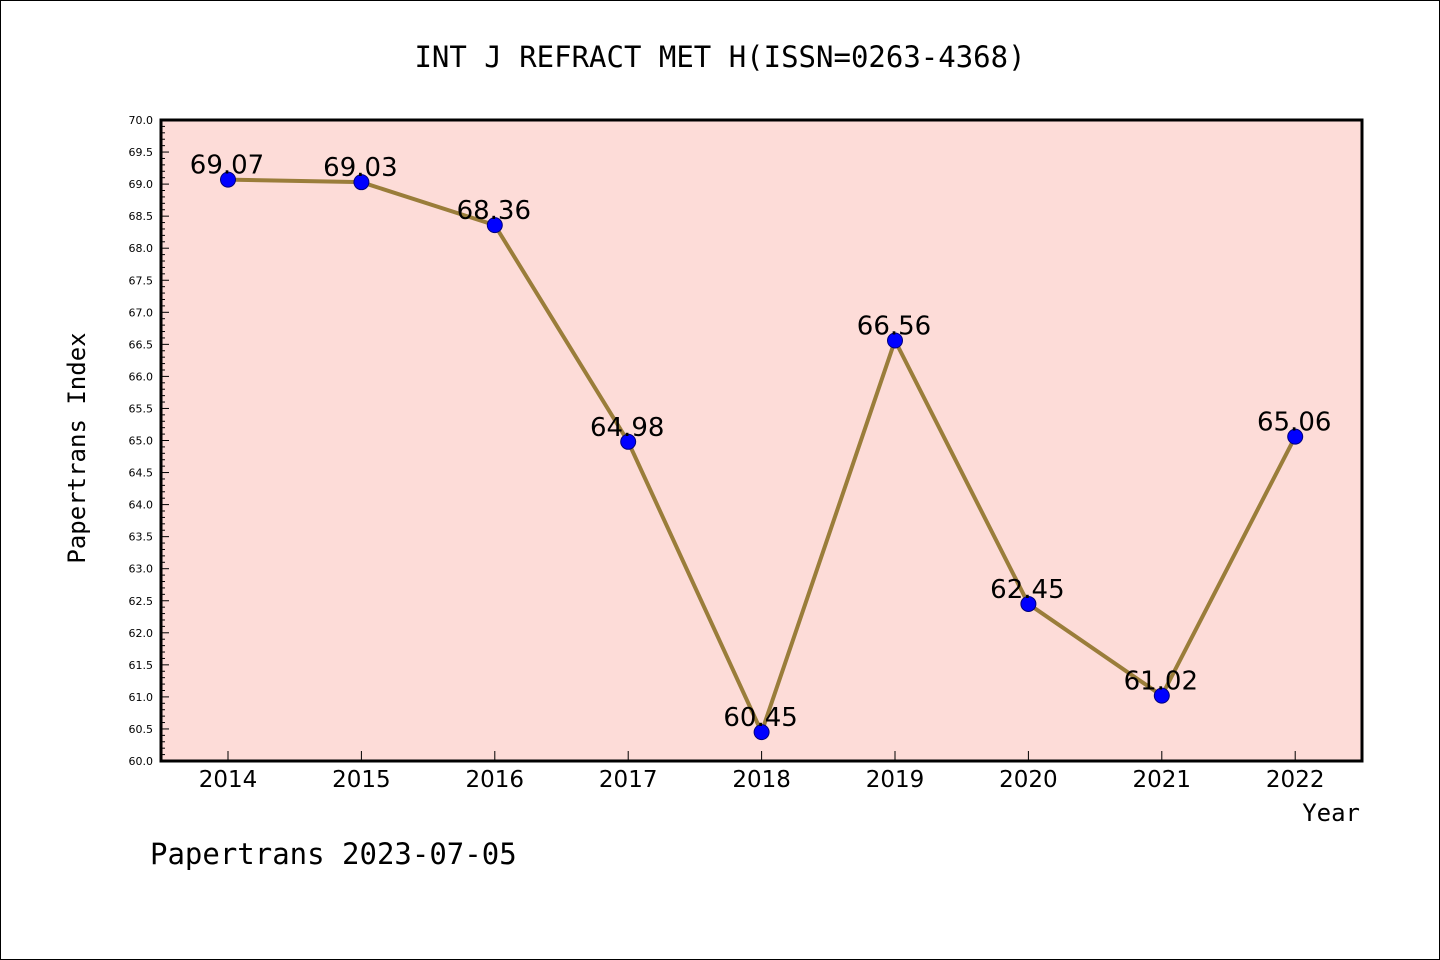 This screenshot has height=960, width=1440. Describe the element at coordinates (141, 633) in the screenshot. I see `y-tick-label: 62.0` at that location.